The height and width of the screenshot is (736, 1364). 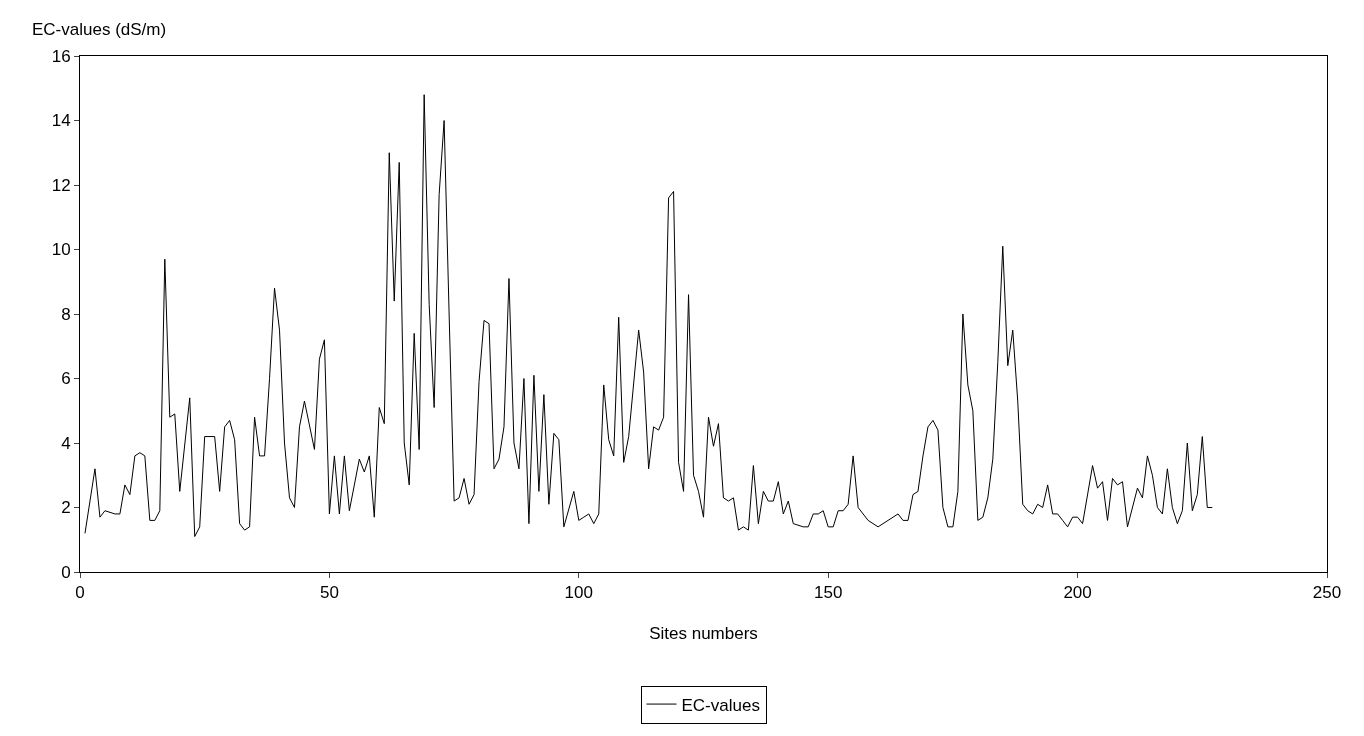 What do you see at coordinates (703, 633) in the screenshot?
I see `x-axis-title: Sites numbers` at bounding box center [703, 633].